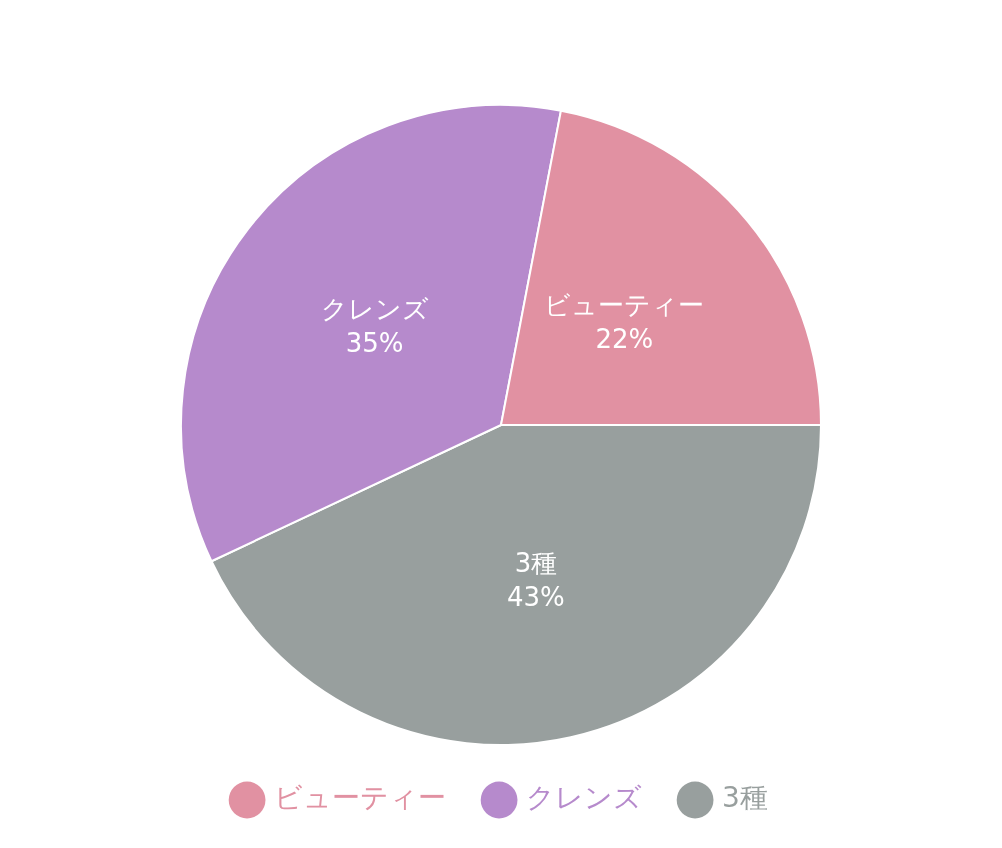 The width and height of the screenshot is (1002, 848). Describe the element at coordinates (584, 798) in the screenshot. I see `legend-label: クレンズ` at that location.